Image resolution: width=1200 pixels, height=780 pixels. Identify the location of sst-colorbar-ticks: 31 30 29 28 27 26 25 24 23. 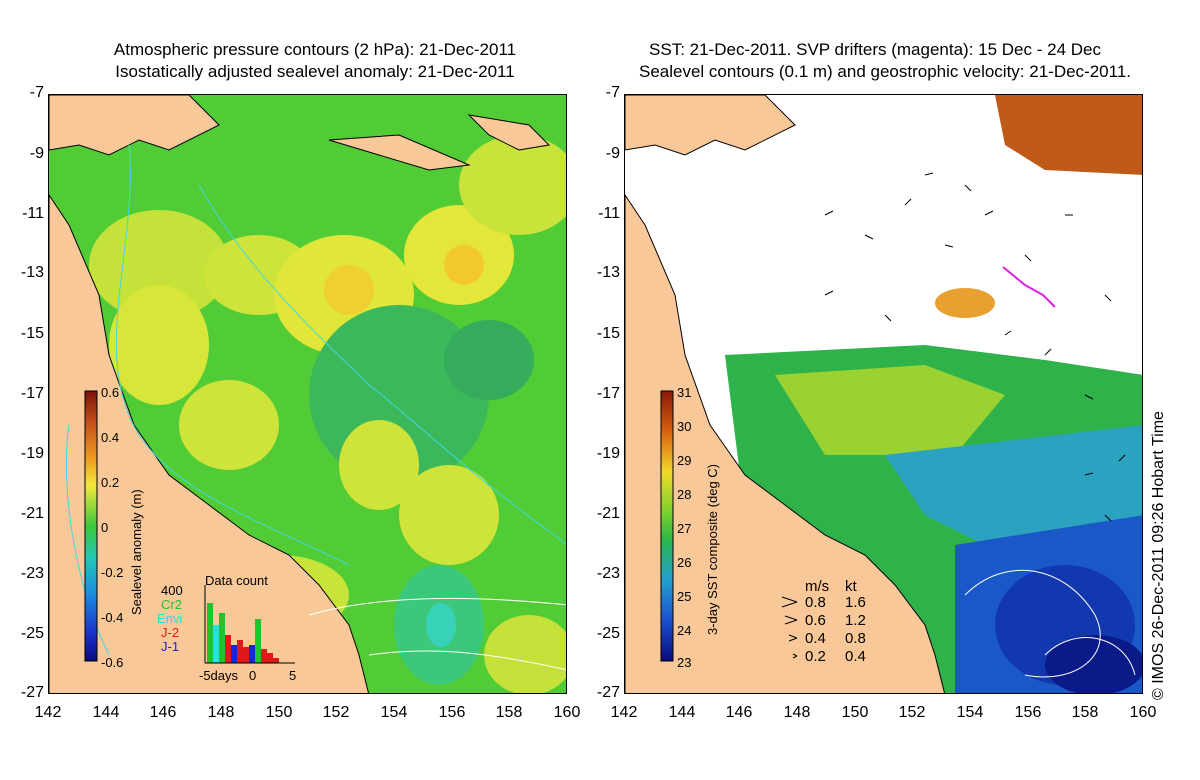
(684, 527).